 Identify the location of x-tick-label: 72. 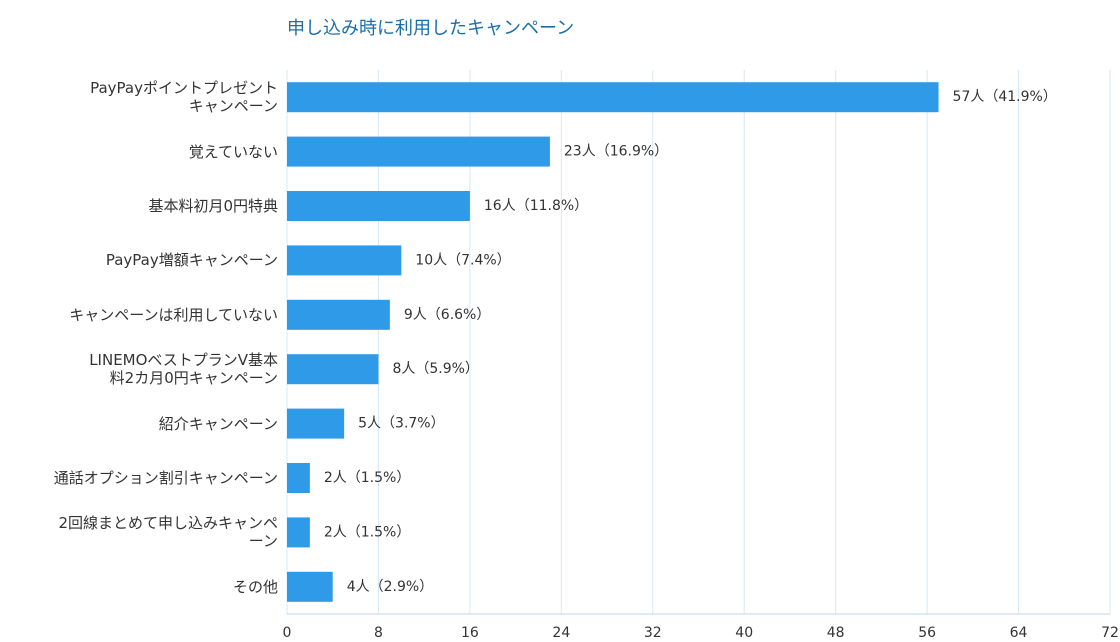
(1110, 633).